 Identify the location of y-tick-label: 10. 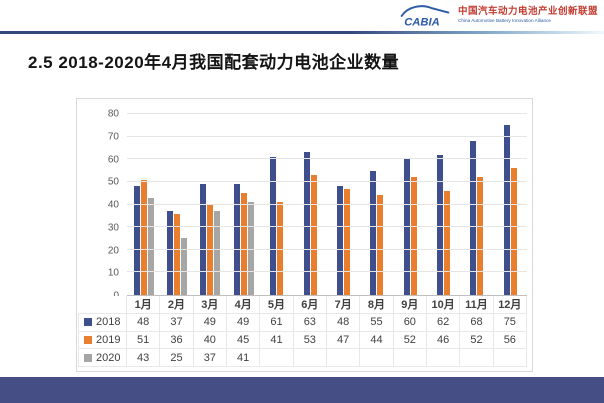
(113, 273).